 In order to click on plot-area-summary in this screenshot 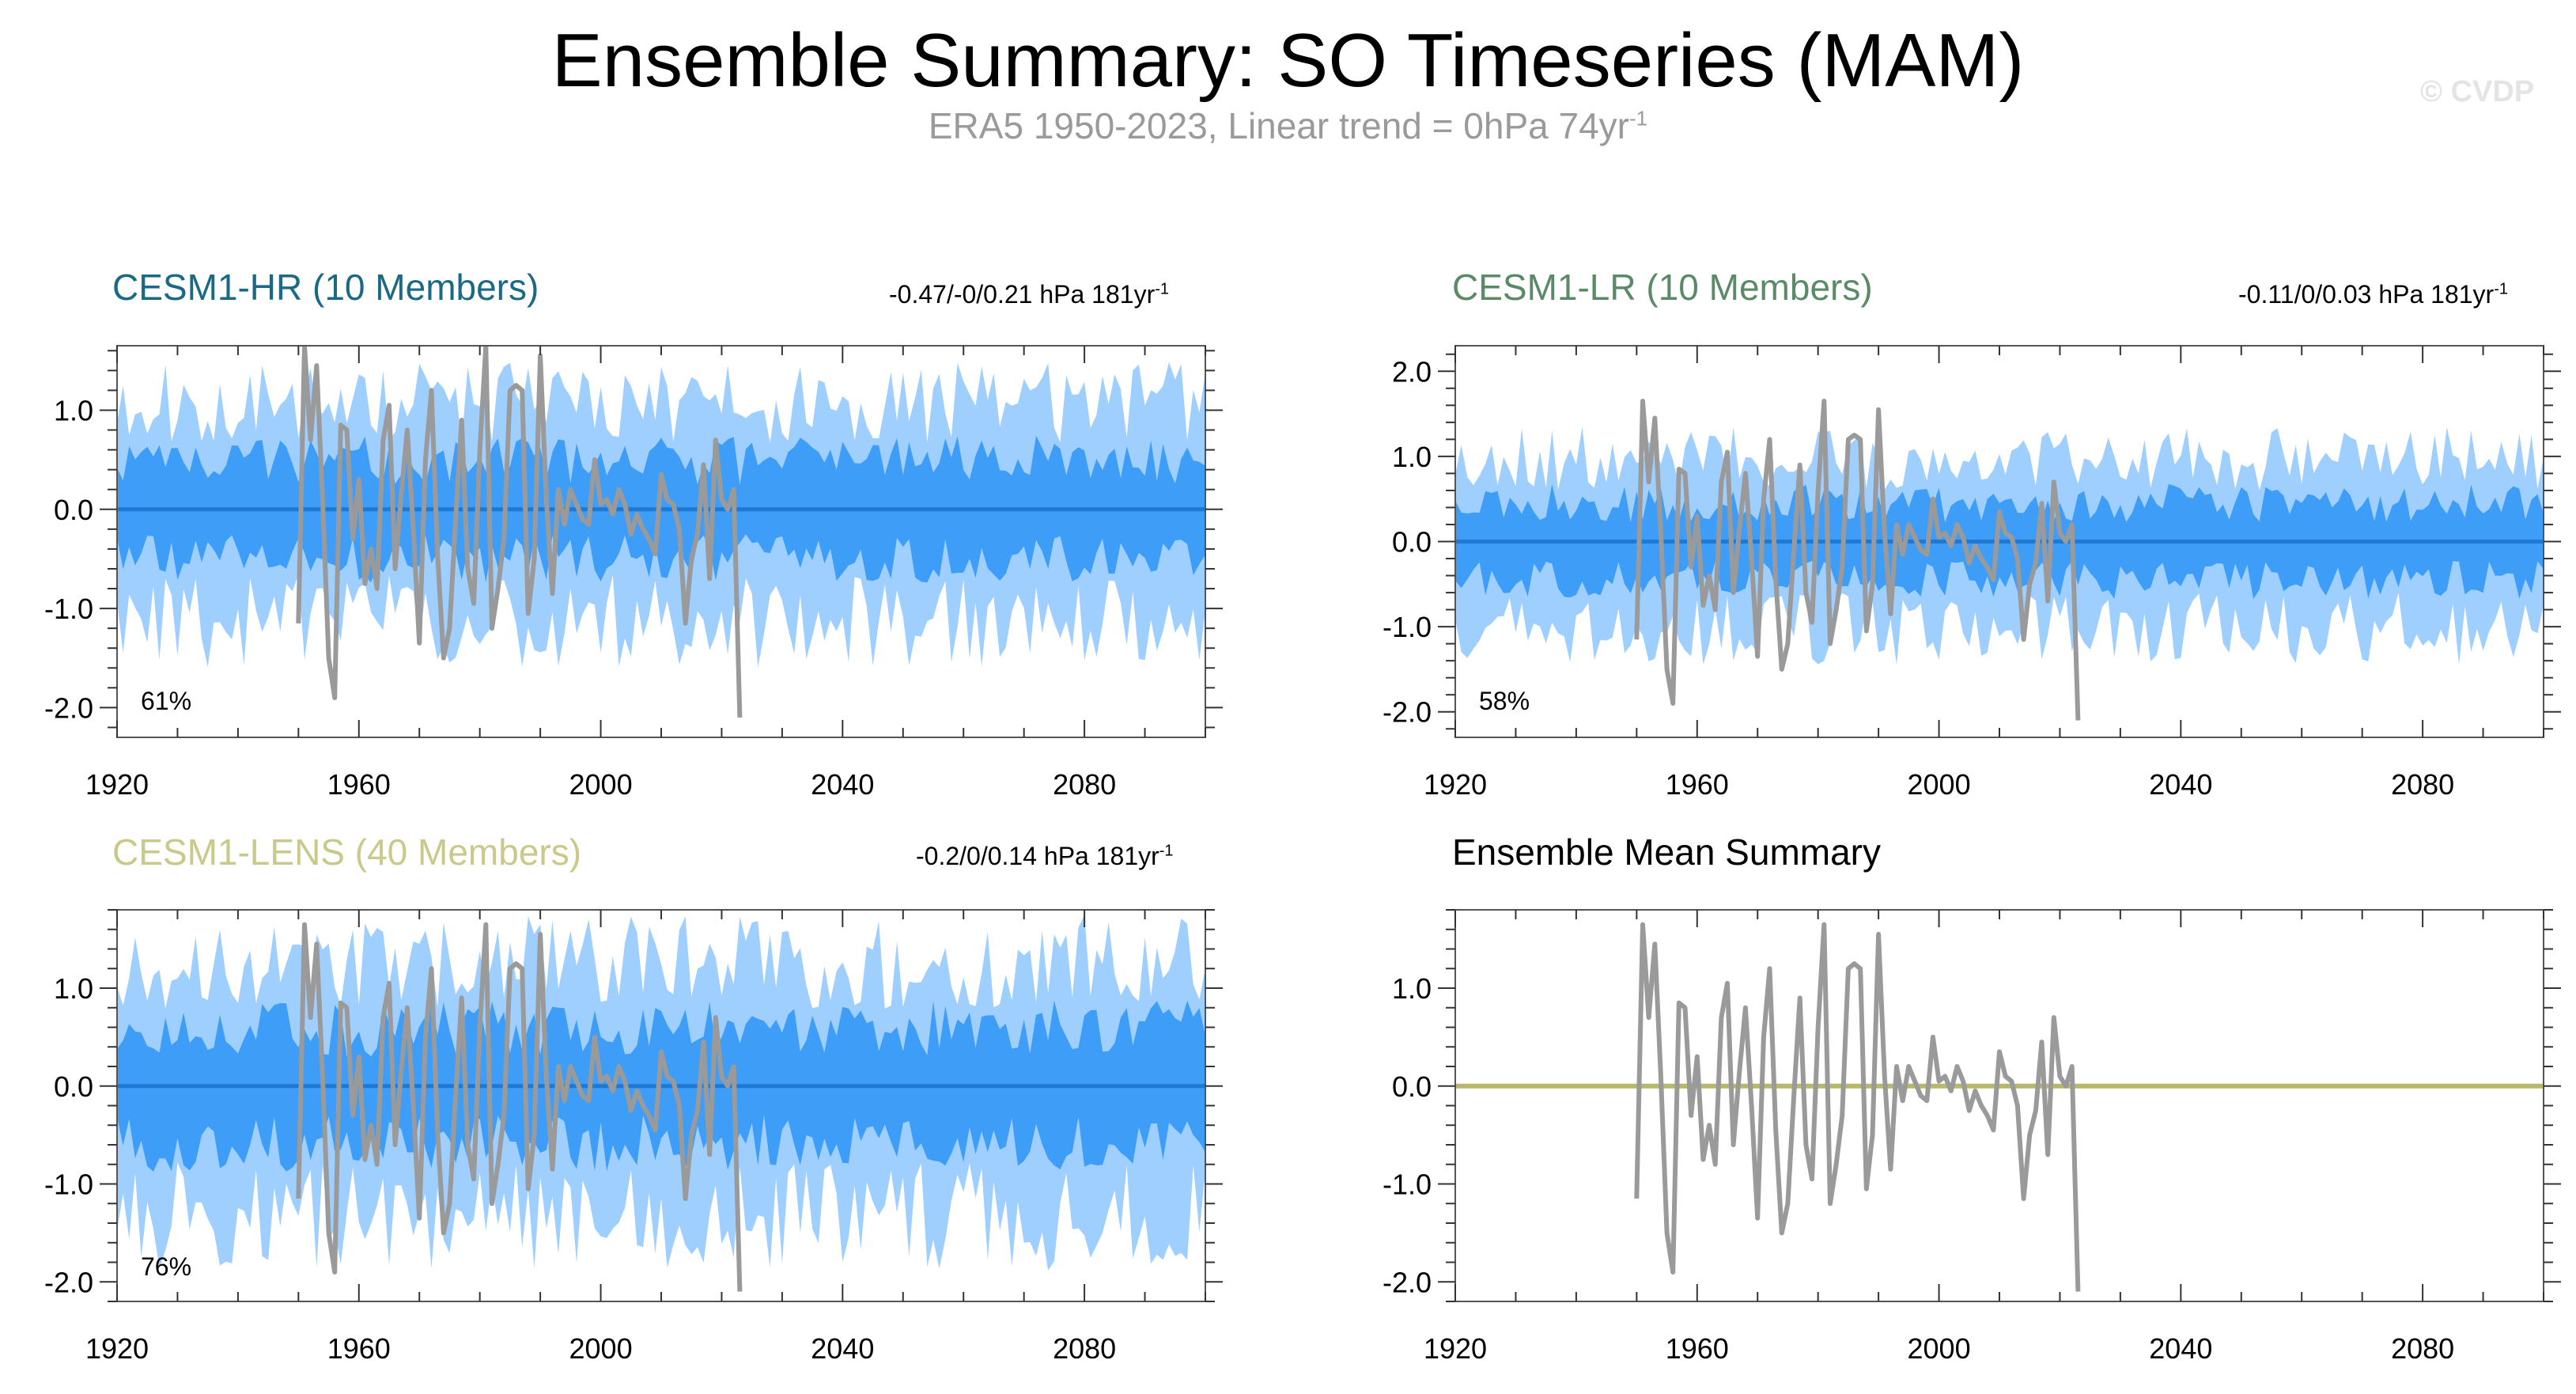, I will do `click(2000, 1107)`.